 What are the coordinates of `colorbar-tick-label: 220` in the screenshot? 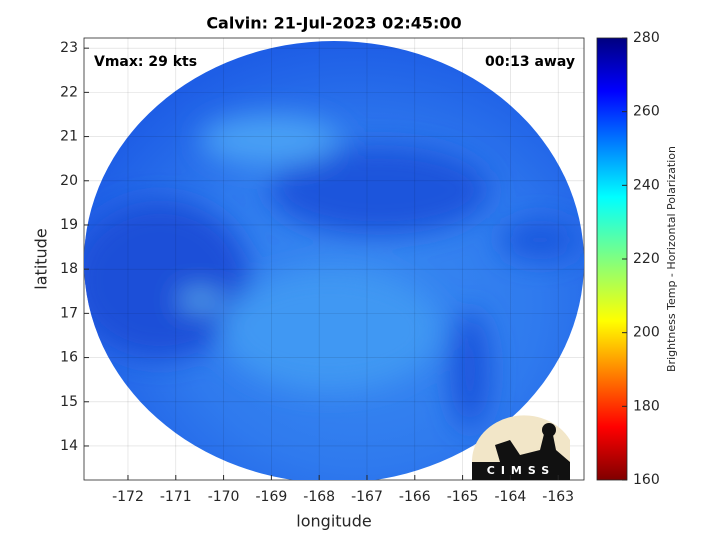 It's located at (646, 259).